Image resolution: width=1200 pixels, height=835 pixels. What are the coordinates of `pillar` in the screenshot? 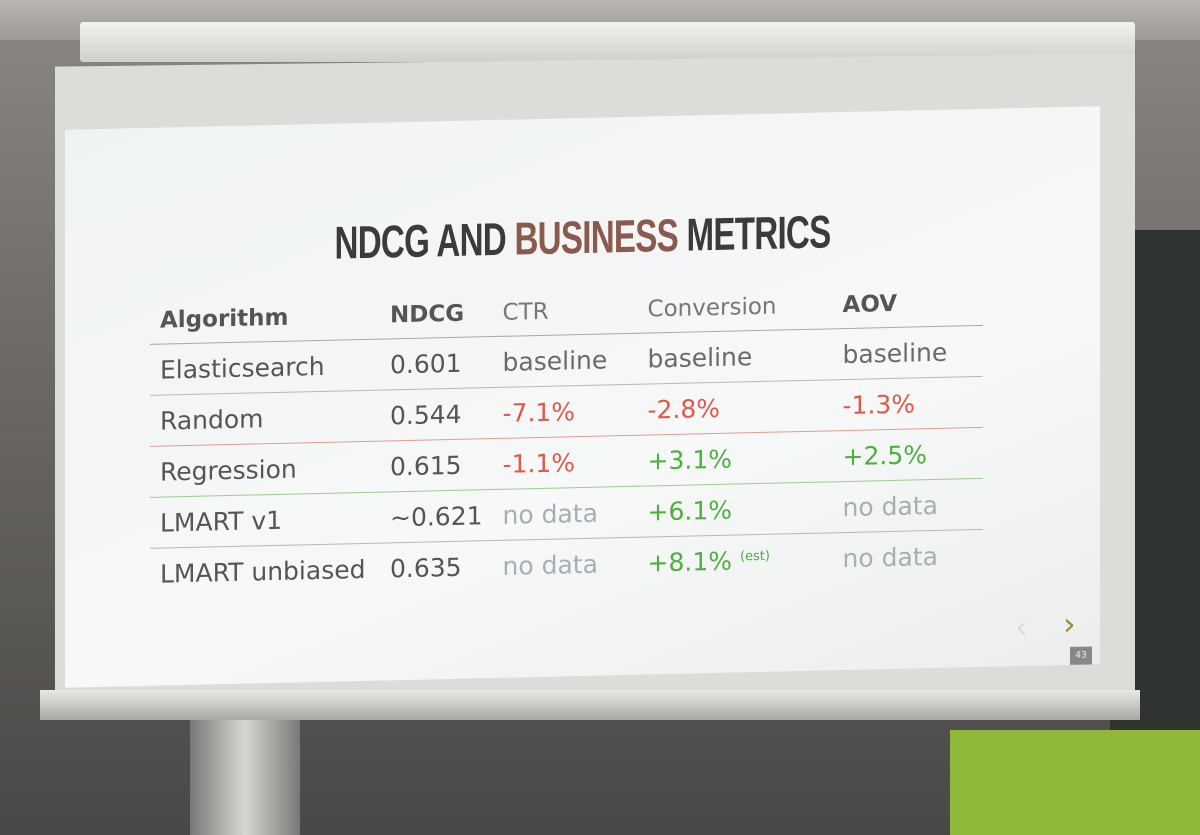 It's located at (245, 775).